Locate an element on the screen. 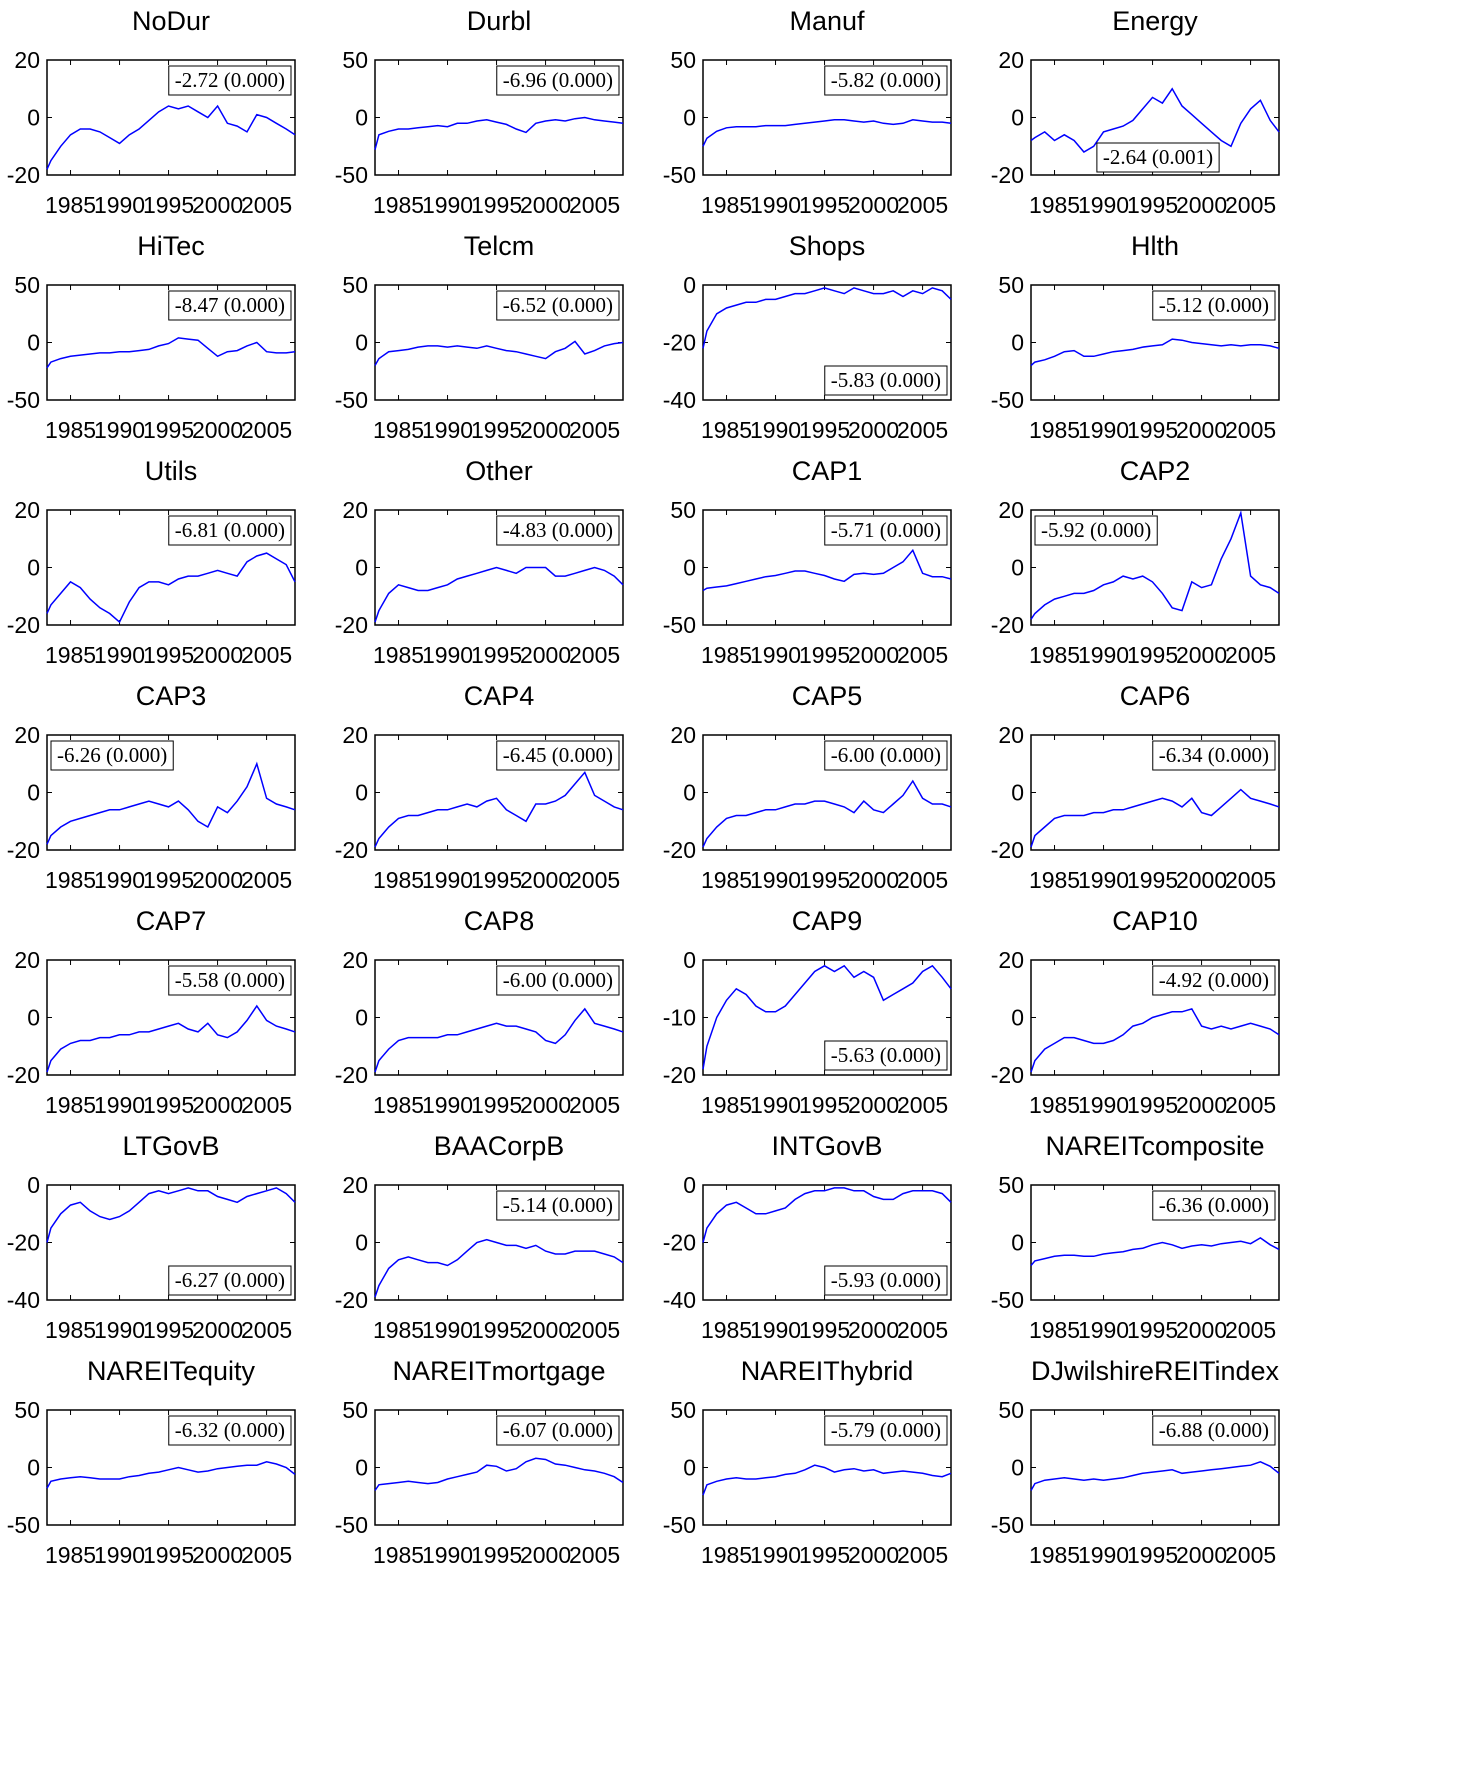 The width and height of the screenshot is (1458, 1773). annotation-text: -8.47 (0.000) is located at coordinates (230, 305).